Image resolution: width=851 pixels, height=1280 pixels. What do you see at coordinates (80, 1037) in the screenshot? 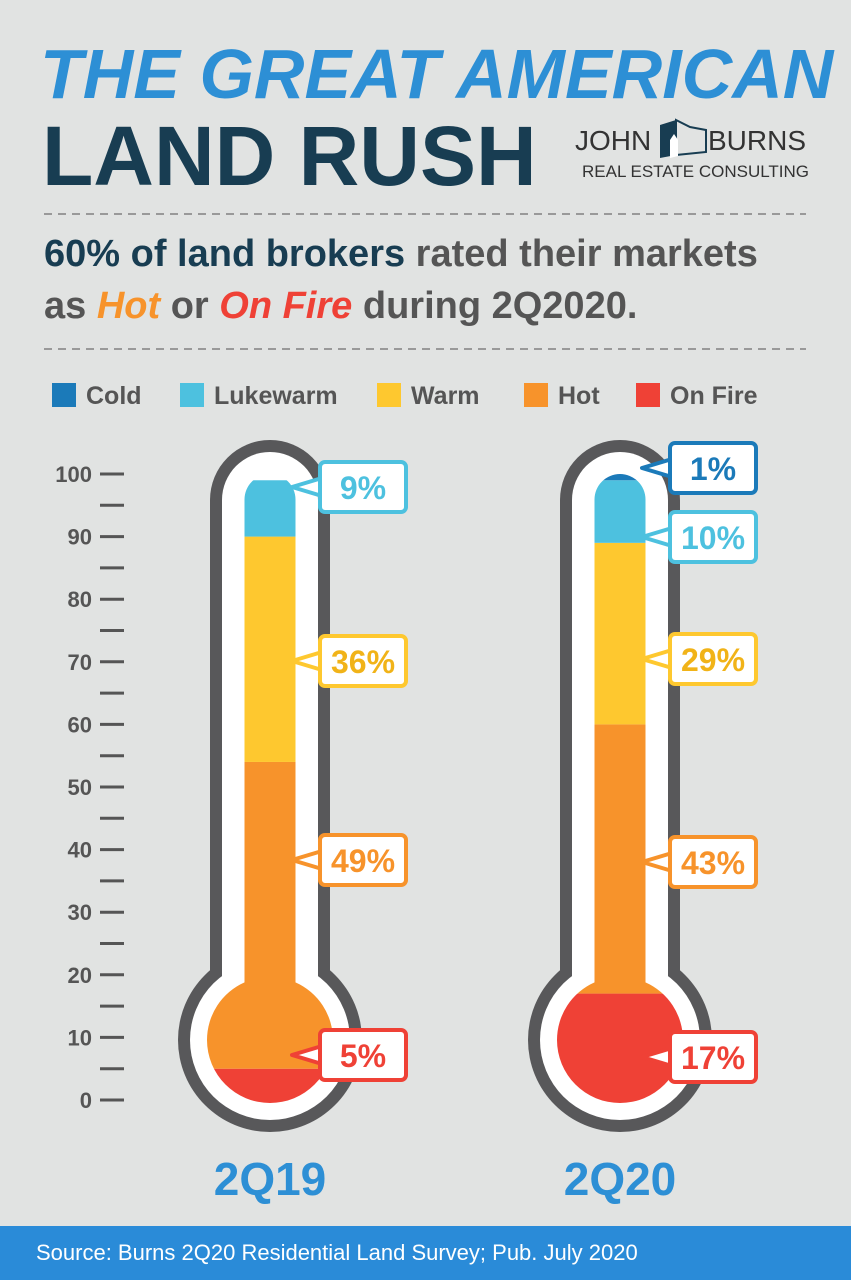
I see `y-tick-label: 10` at bounding box center [80, 1037].